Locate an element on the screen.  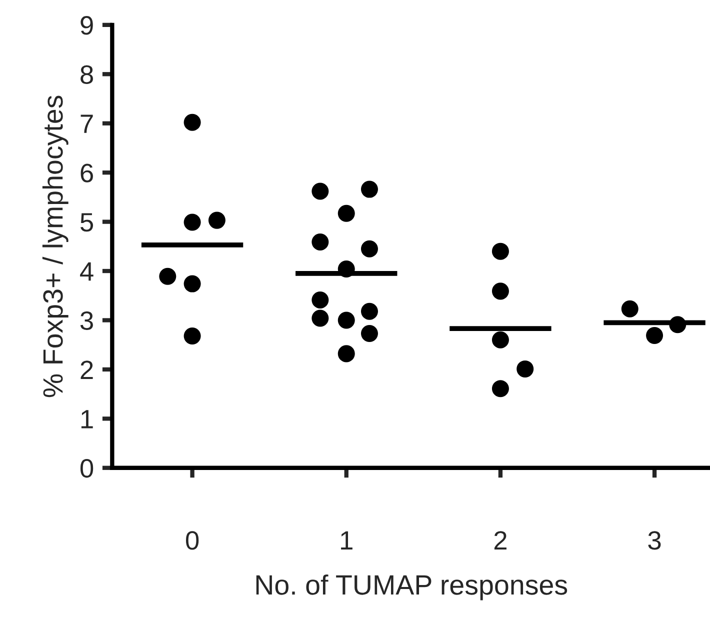
y-tick-label: 4 is located at coordinates (87, 271).